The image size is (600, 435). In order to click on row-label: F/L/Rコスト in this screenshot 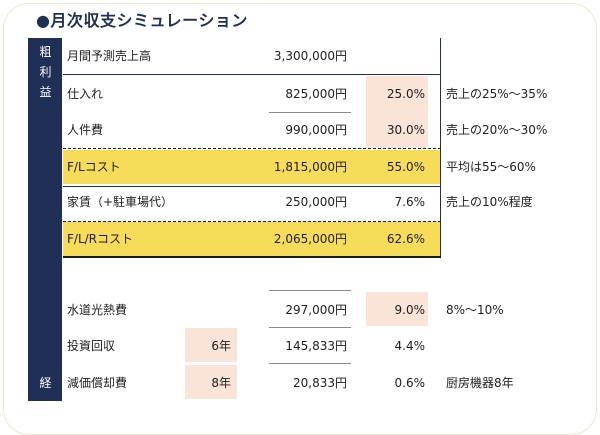, I will do `click(100, 239)`.